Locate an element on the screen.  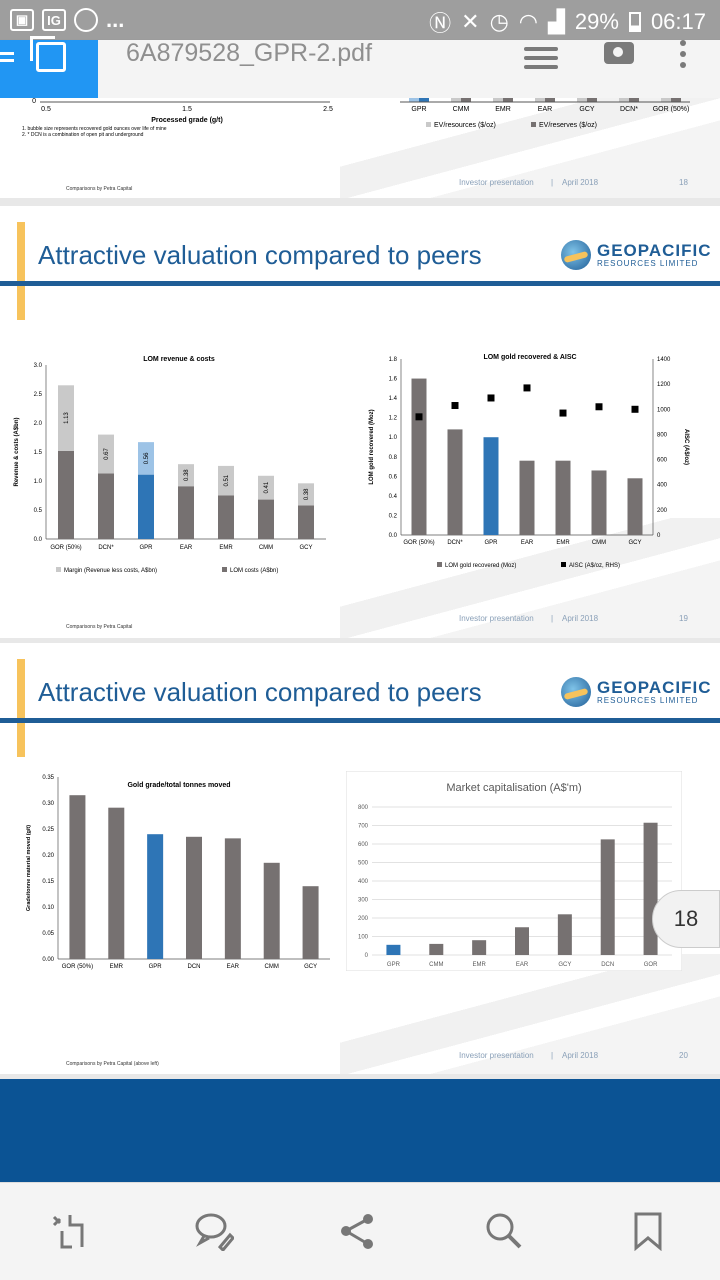
y-tick-label: 0.5 is located at coordinates (38, 511).